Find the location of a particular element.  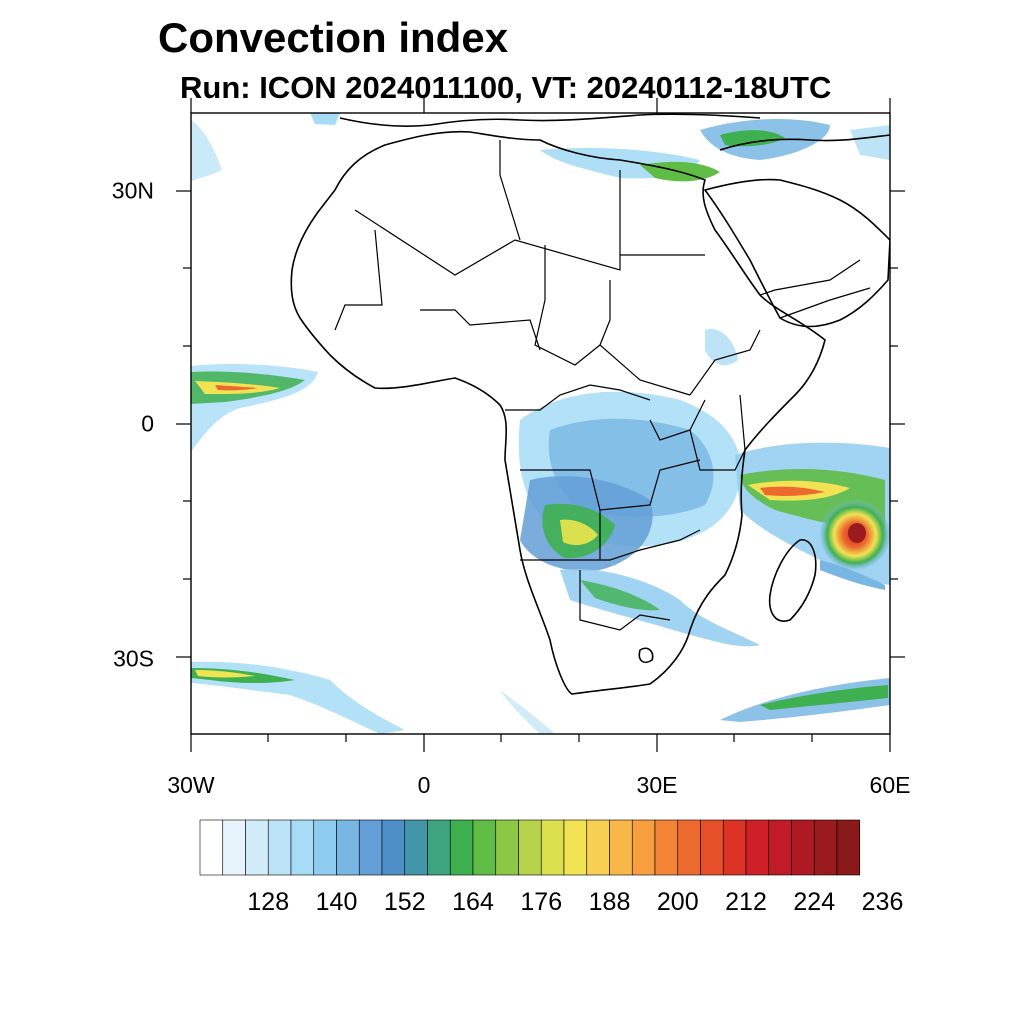

colorbar-label: 224 is located at coordinates (814, 902).